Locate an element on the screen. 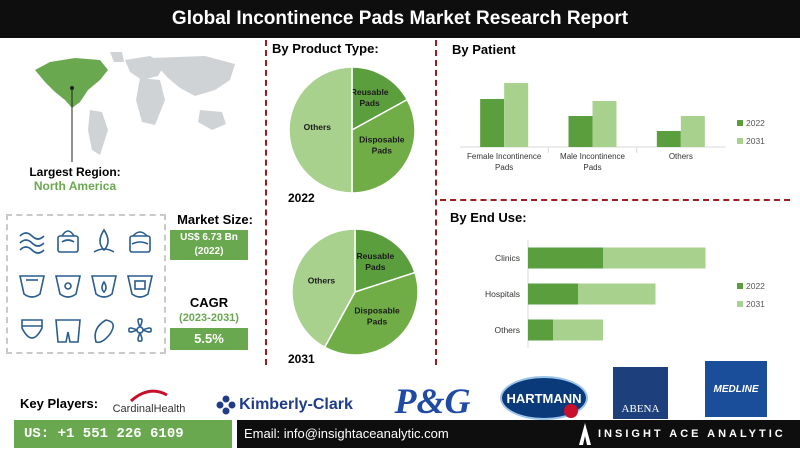 This screenshot has width=800, height=450. flower-icon is located at coordinates (140, 330).